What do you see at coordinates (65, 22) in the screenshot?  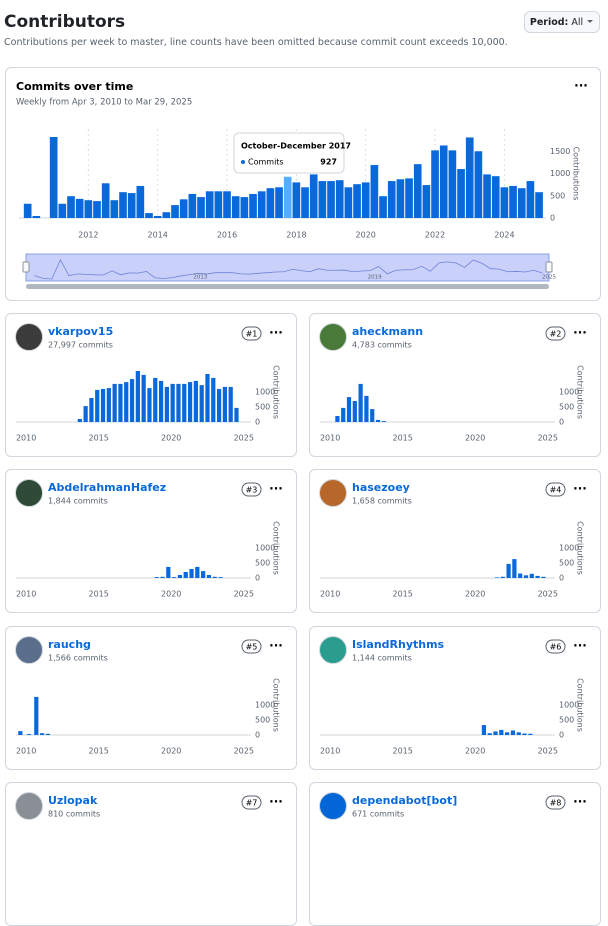 I see `page-title: Contributors` at bounding box center [65, 22].